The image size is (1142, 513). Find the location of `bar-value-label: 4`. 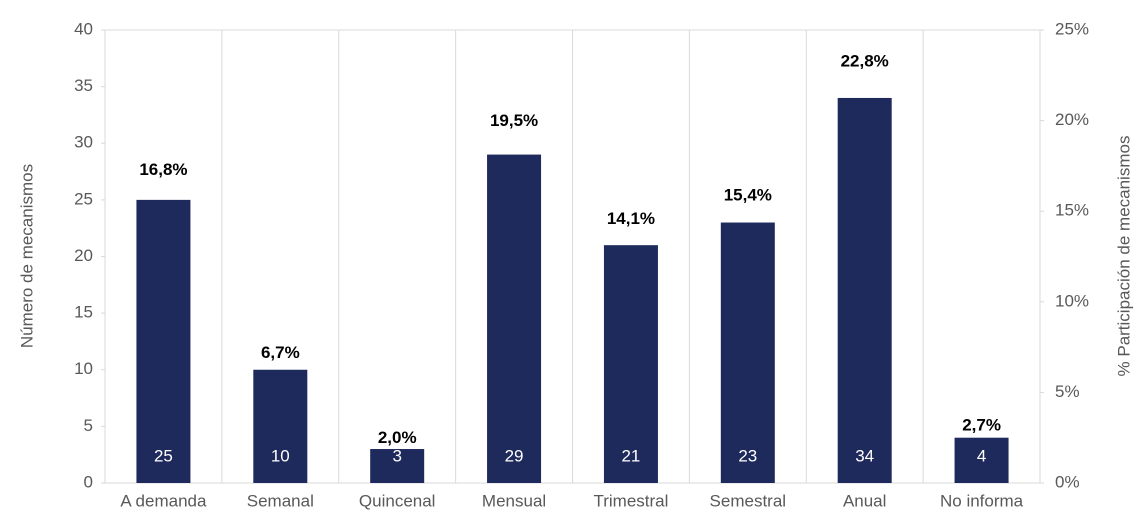

bar-value-label: 4 is located at coordinates (981, 455).